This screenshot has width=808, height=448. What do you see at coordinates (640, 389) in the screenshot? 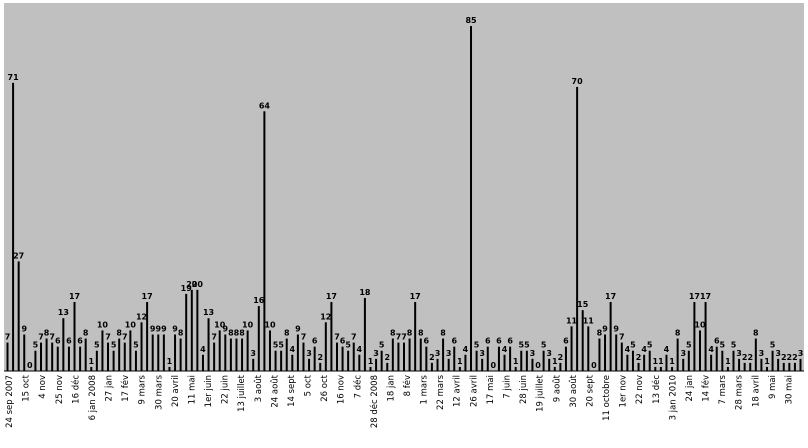
I see `x-tick-label: 22 nov` at bounding box center [640, 389].